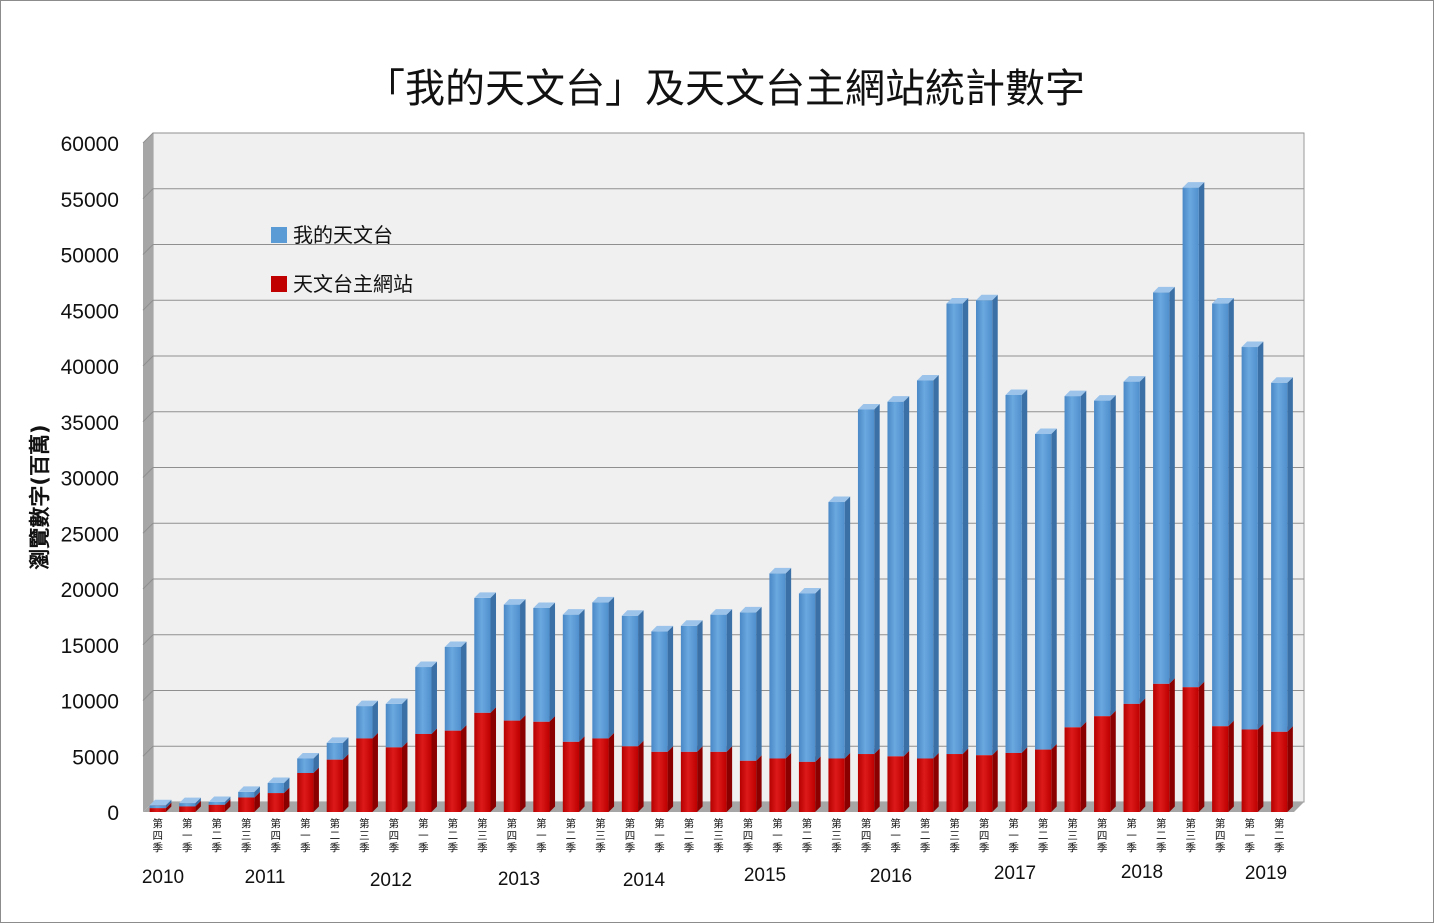  What do you see at coordinates (40, 496) in the screenshot?
I see `y-axis-label: 瀏覽數字(百萬)` at bounding box center [40, 496].